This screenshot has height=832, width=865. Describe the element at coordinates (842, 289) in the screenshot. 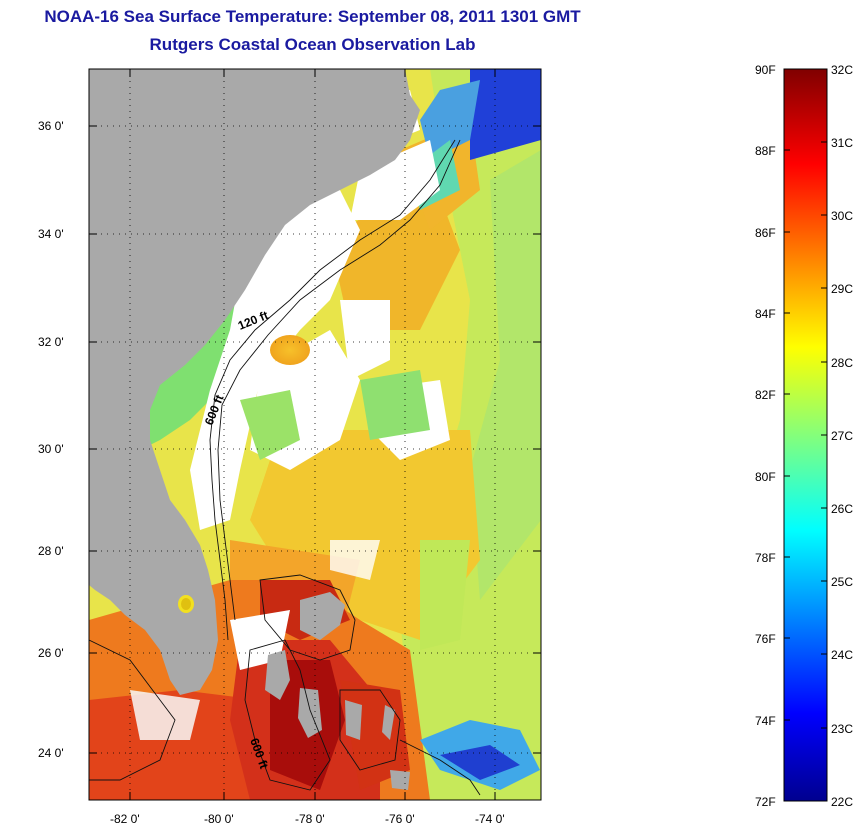

I see `colorbar-c-label: 29C` at that location.